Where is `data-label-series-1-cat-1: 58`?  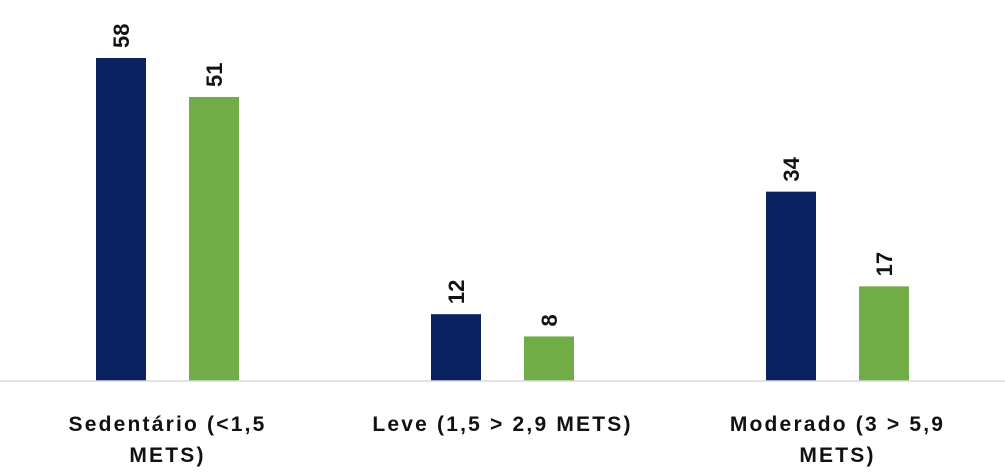
data-label-series-1-cat-1: 58 is located at coordinates (121, 36).